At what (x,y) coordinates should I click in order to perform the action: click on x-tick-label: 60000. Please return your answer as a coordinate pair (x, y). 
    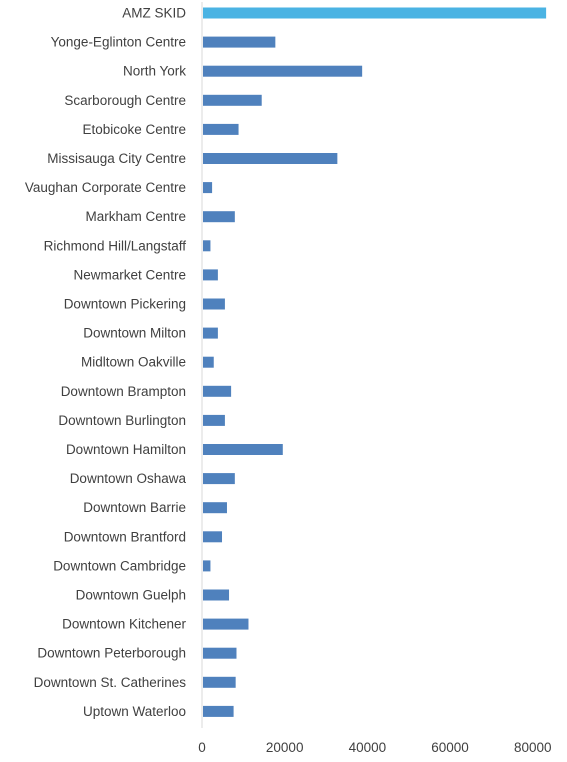
    Looking at the image, I should click on (450, 747).